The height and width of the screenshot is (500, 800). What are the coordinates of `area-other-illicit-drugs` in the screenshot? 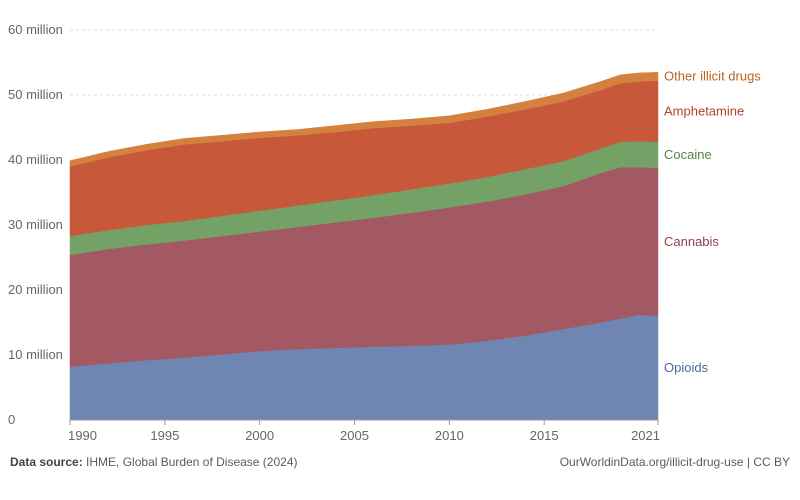 It's located at (364, 119).